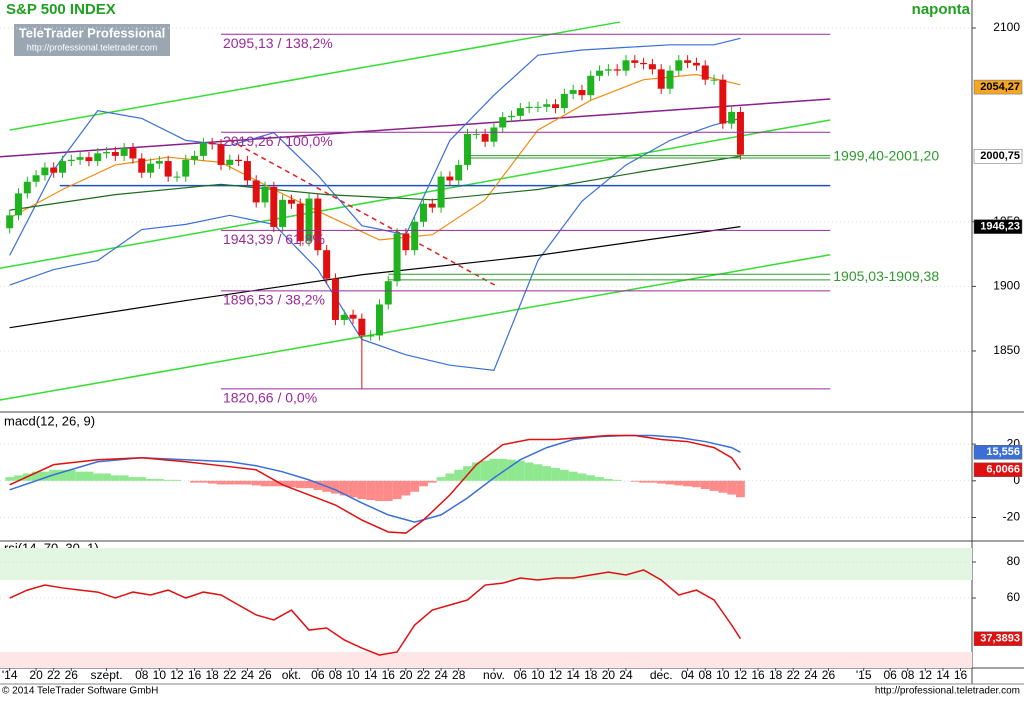 The image size is (1024, 703). What do you see at coordinates (10, 675) in the screenshot?
I see `x-tick-label: '14` at bounding box center [10, 675].